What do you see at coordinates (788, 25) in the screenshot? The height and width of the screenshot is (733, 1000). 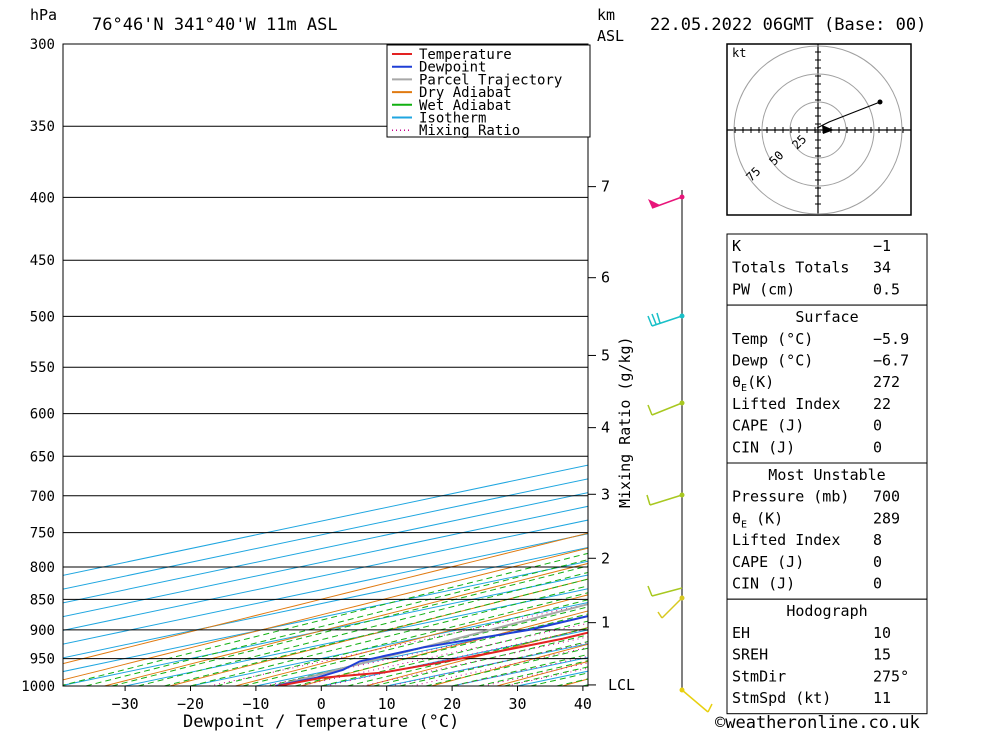 I see `datetime-label: 22.05.2022 06GMT (Base: 00)` at bounding box center [788, 25].